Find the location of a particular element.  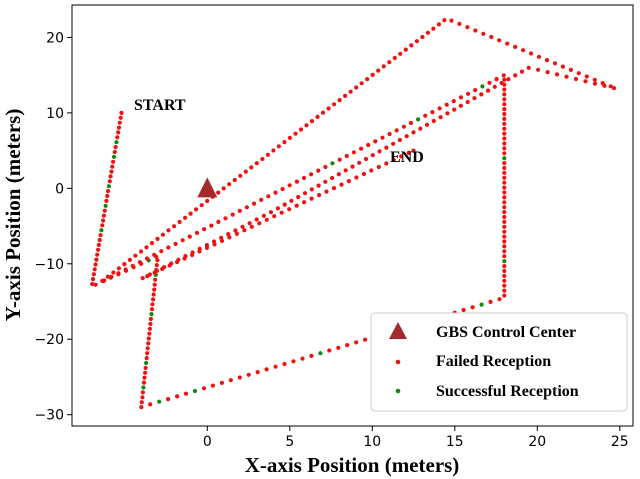

x-axis-ticks: 0 5 10 15 20 25 is located at coordinates (416, 438).